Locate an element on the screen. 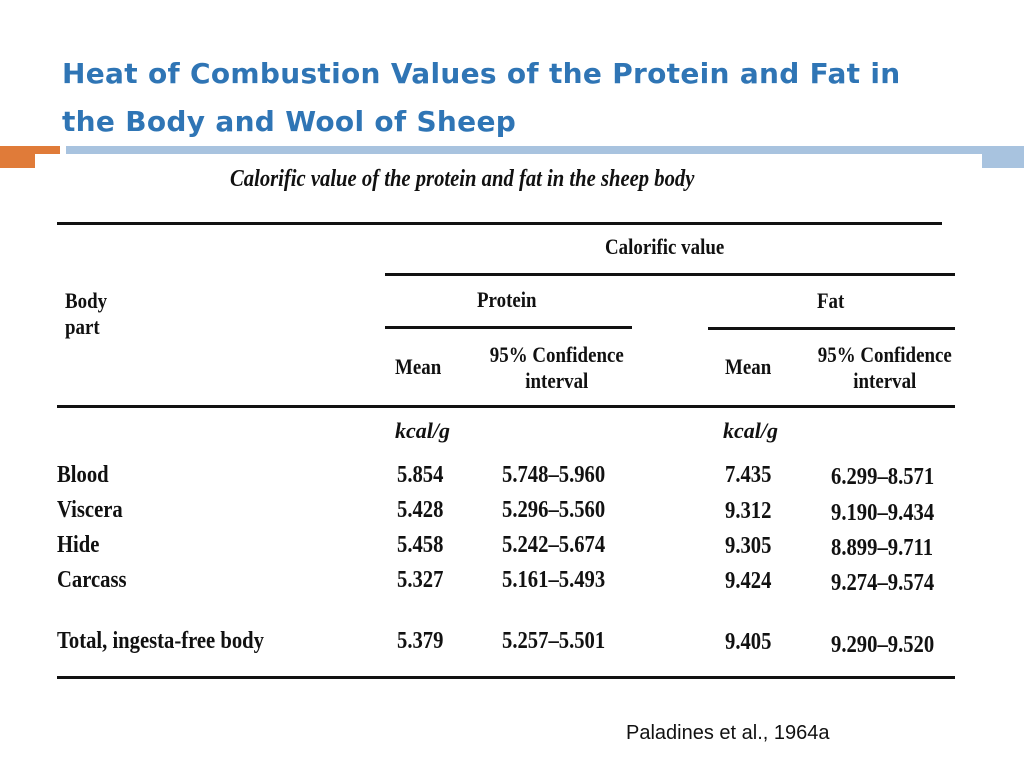 This screenshot has width=1024, height=768. row-part: Carcass is located at coordinates (92, 580).